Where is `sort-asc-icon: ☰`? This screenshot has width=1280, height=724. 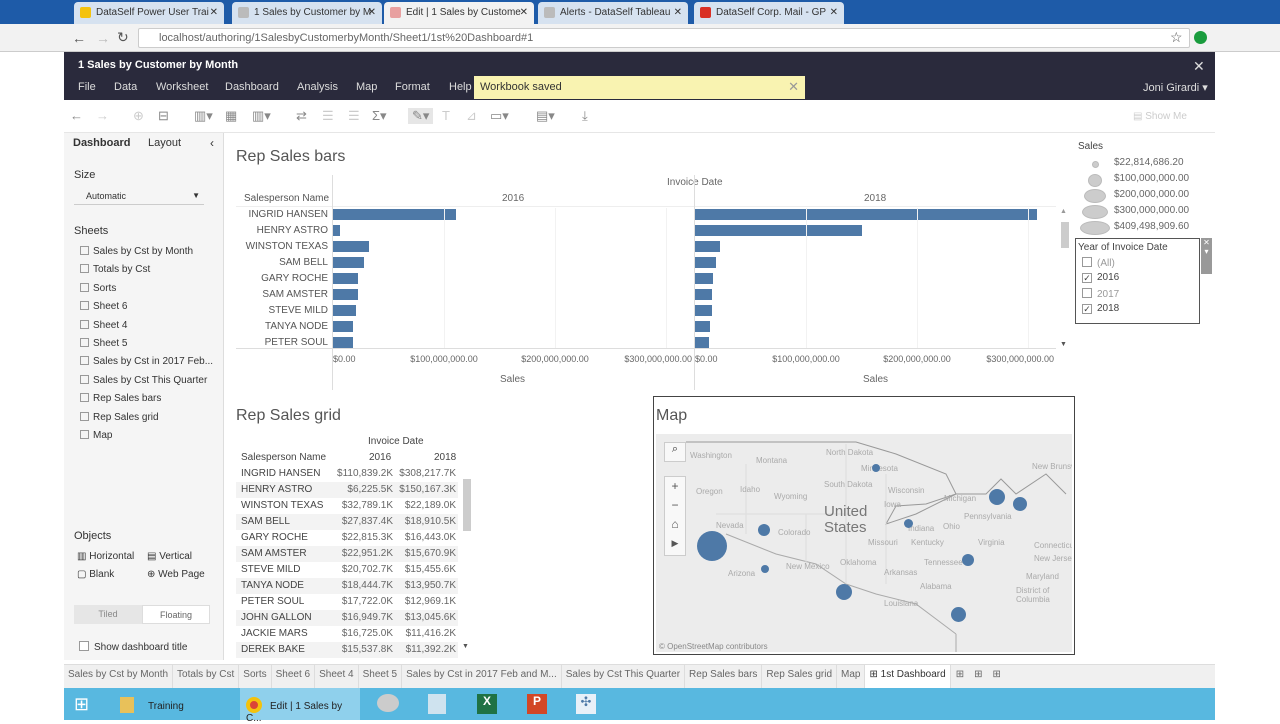 sort-asc-icon: ☰ is located at coordinates (328, 115).